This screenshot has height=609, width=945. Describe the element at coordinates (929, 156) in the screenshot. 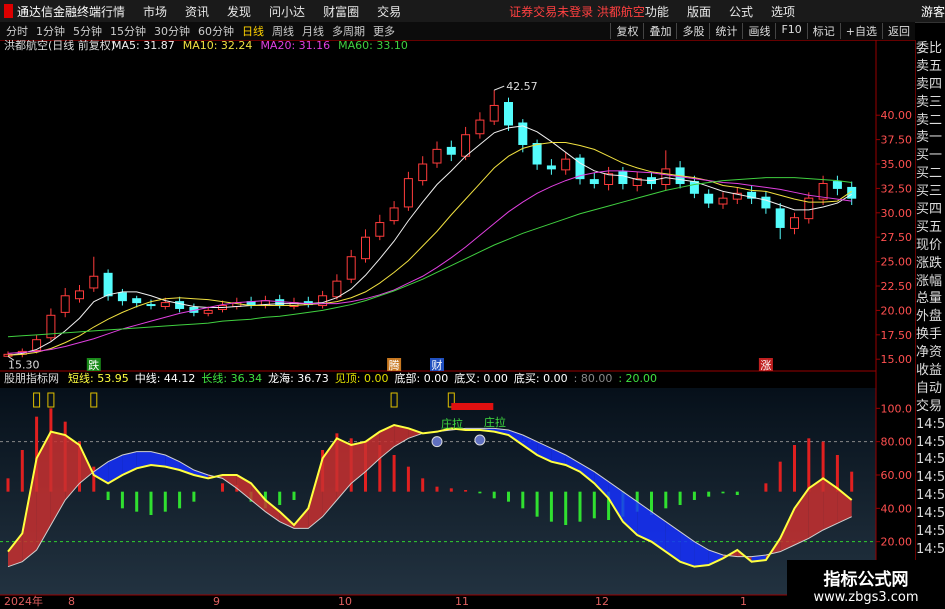

I see `quote-field: 买一` at that location.